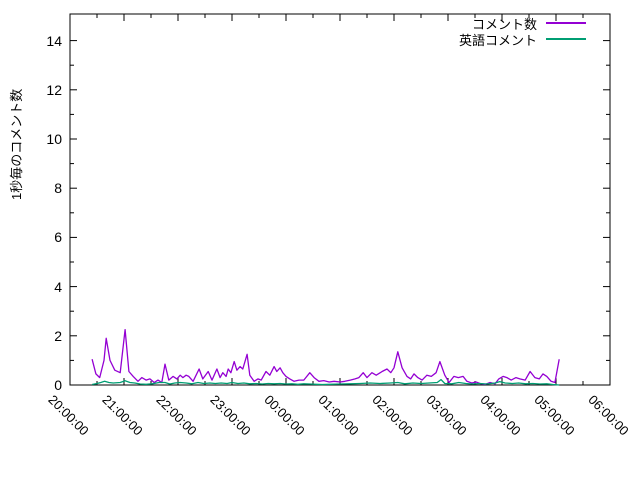  I want to click on legend-label-english-comments: 英語コメント, so click(497, 40).